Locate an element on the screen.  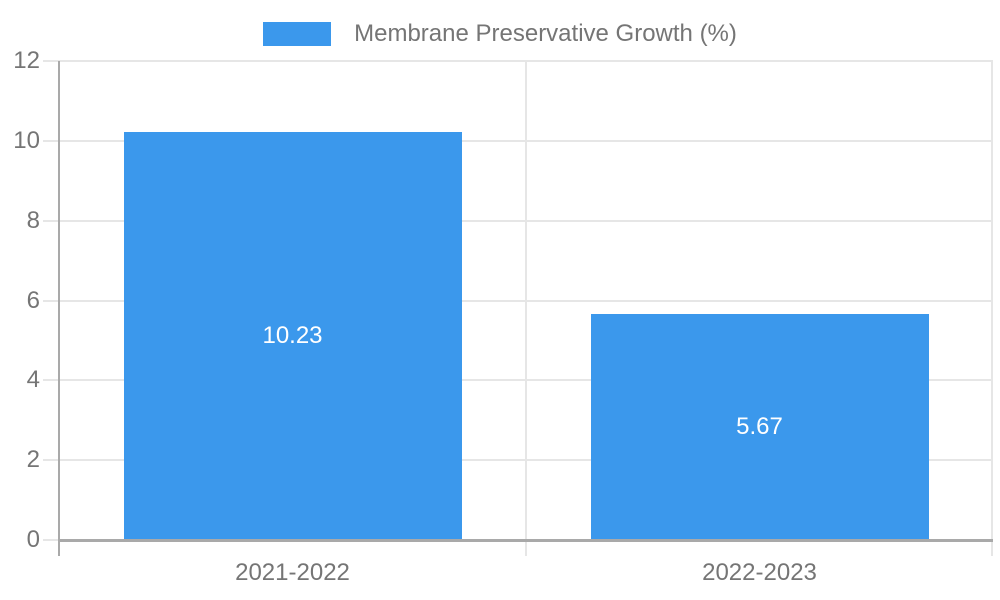
legend: Membrane Preservative Growth (%) is located at coordinates (500, 34).